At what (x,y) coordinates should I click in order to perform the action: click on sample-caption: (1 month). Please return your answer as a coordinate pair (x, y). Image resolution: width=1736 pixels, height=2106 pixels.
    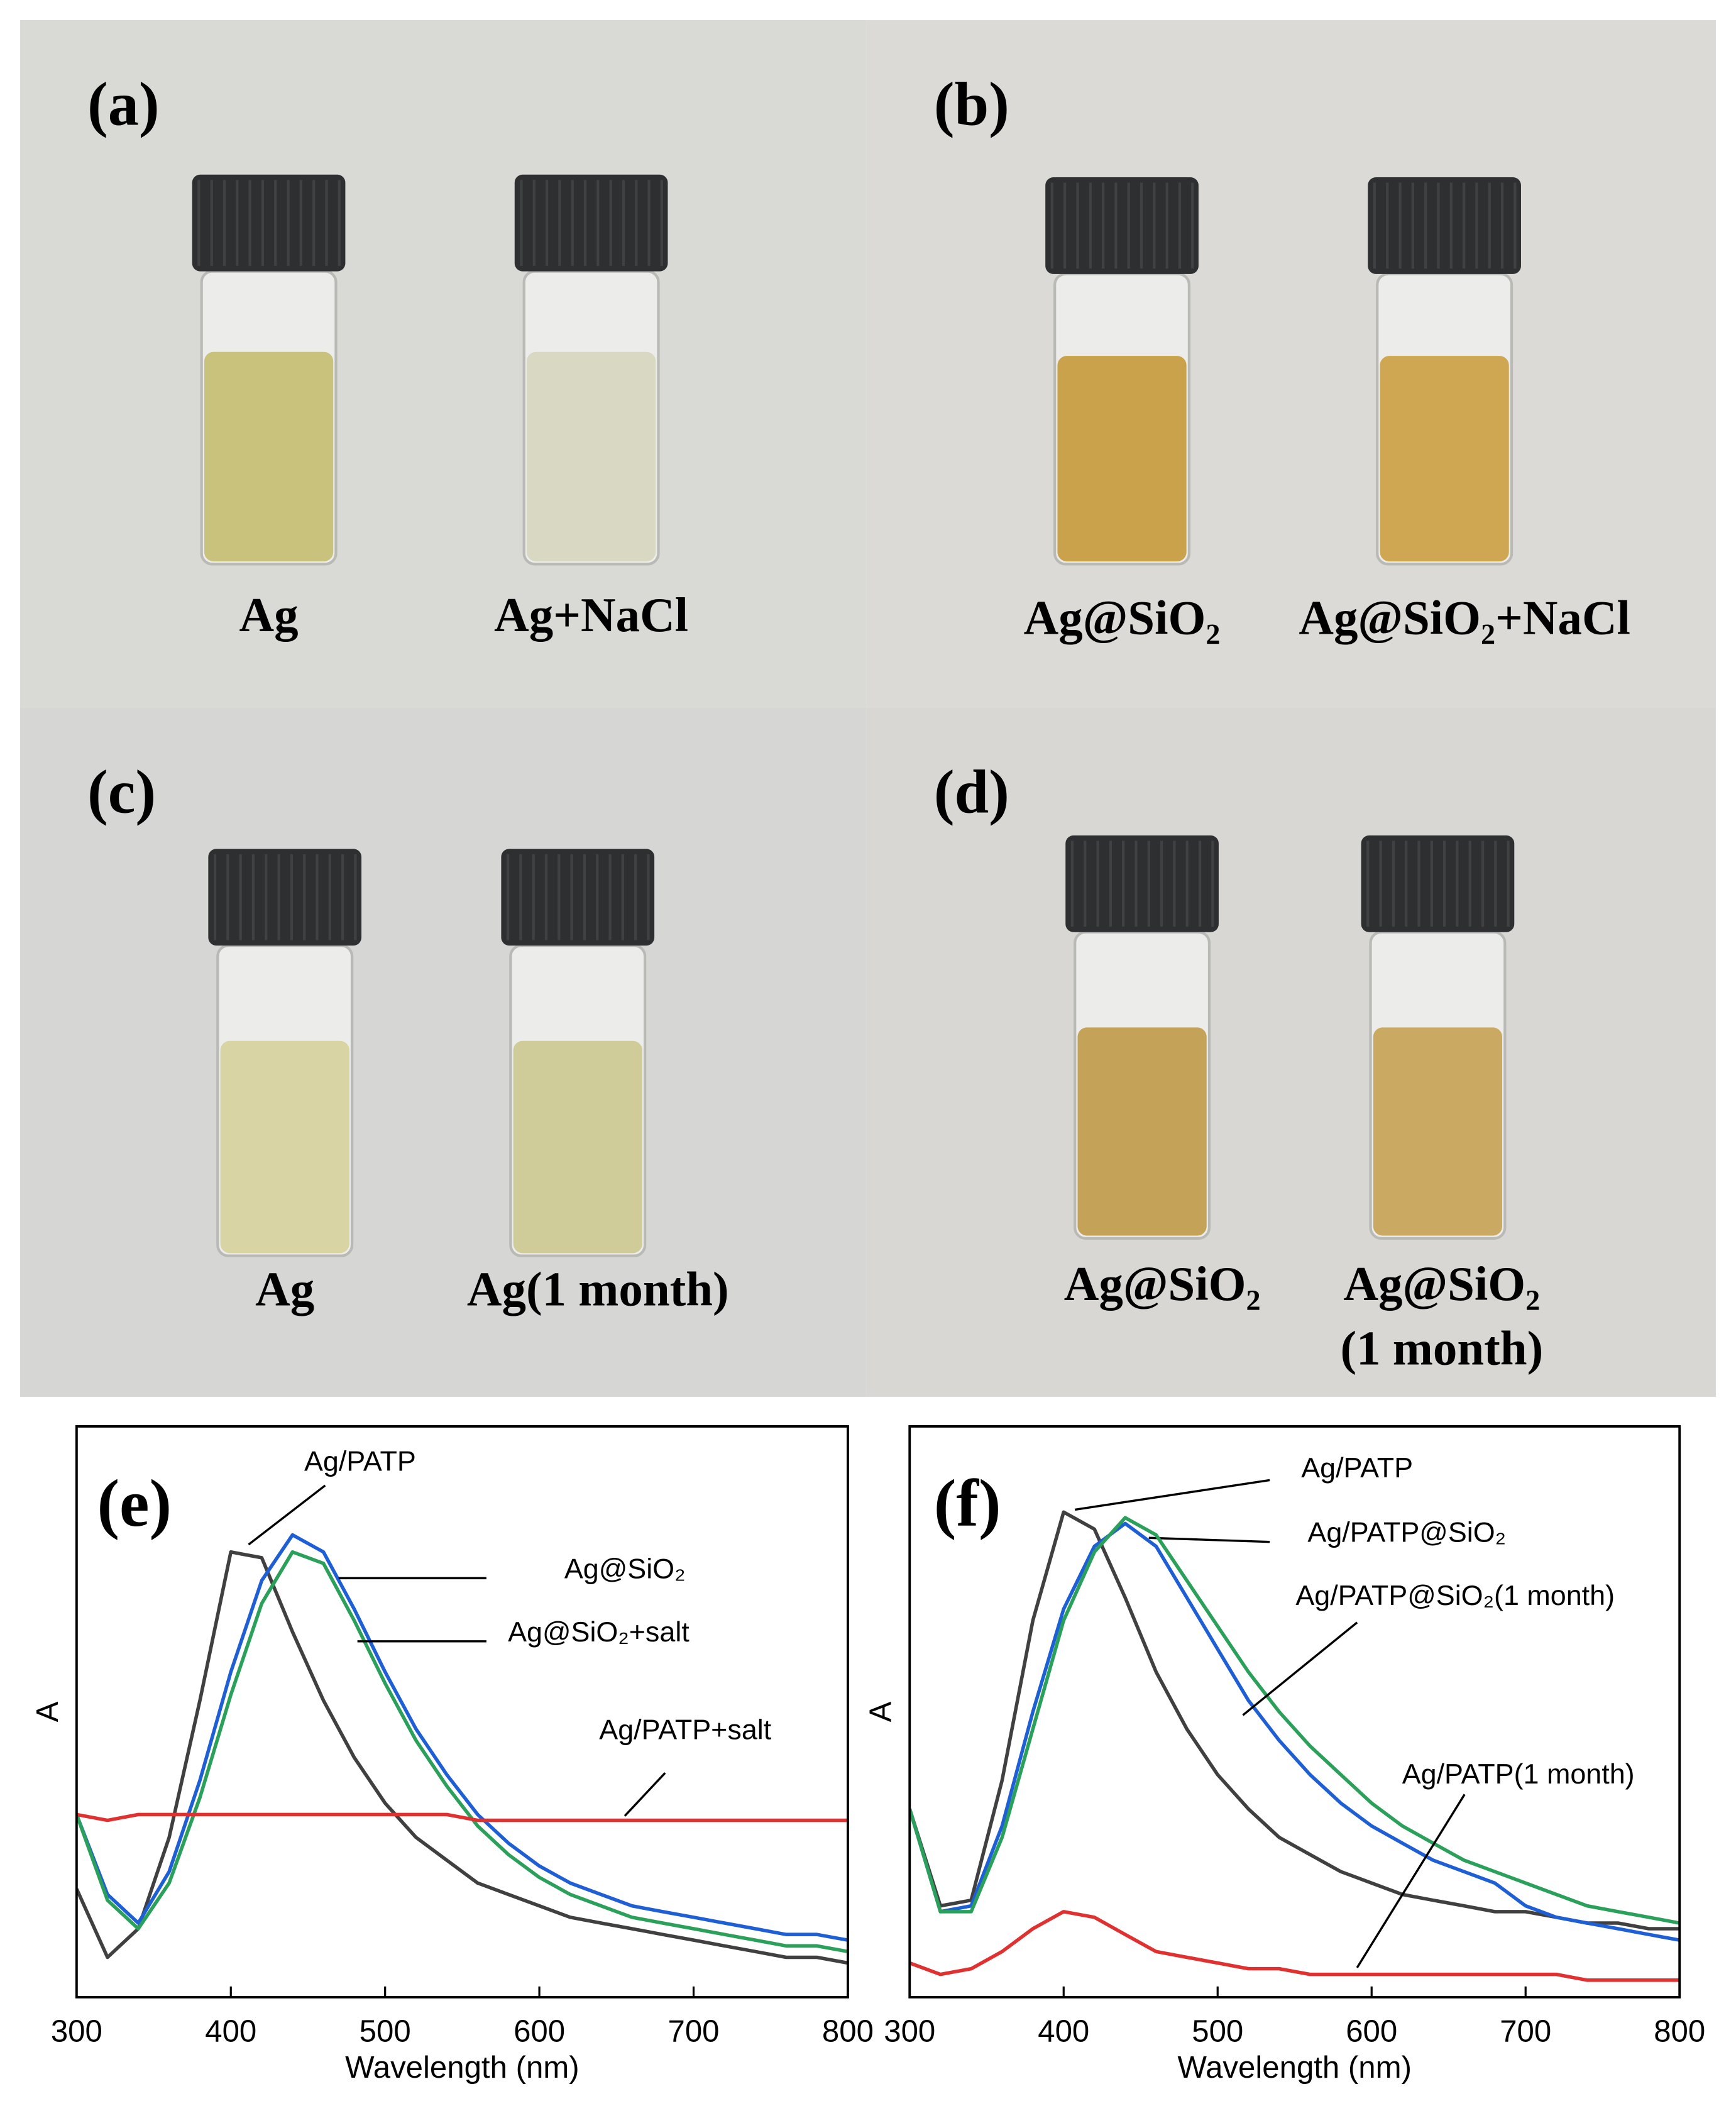
    Looking at the image, I should click on (1442, 1348).